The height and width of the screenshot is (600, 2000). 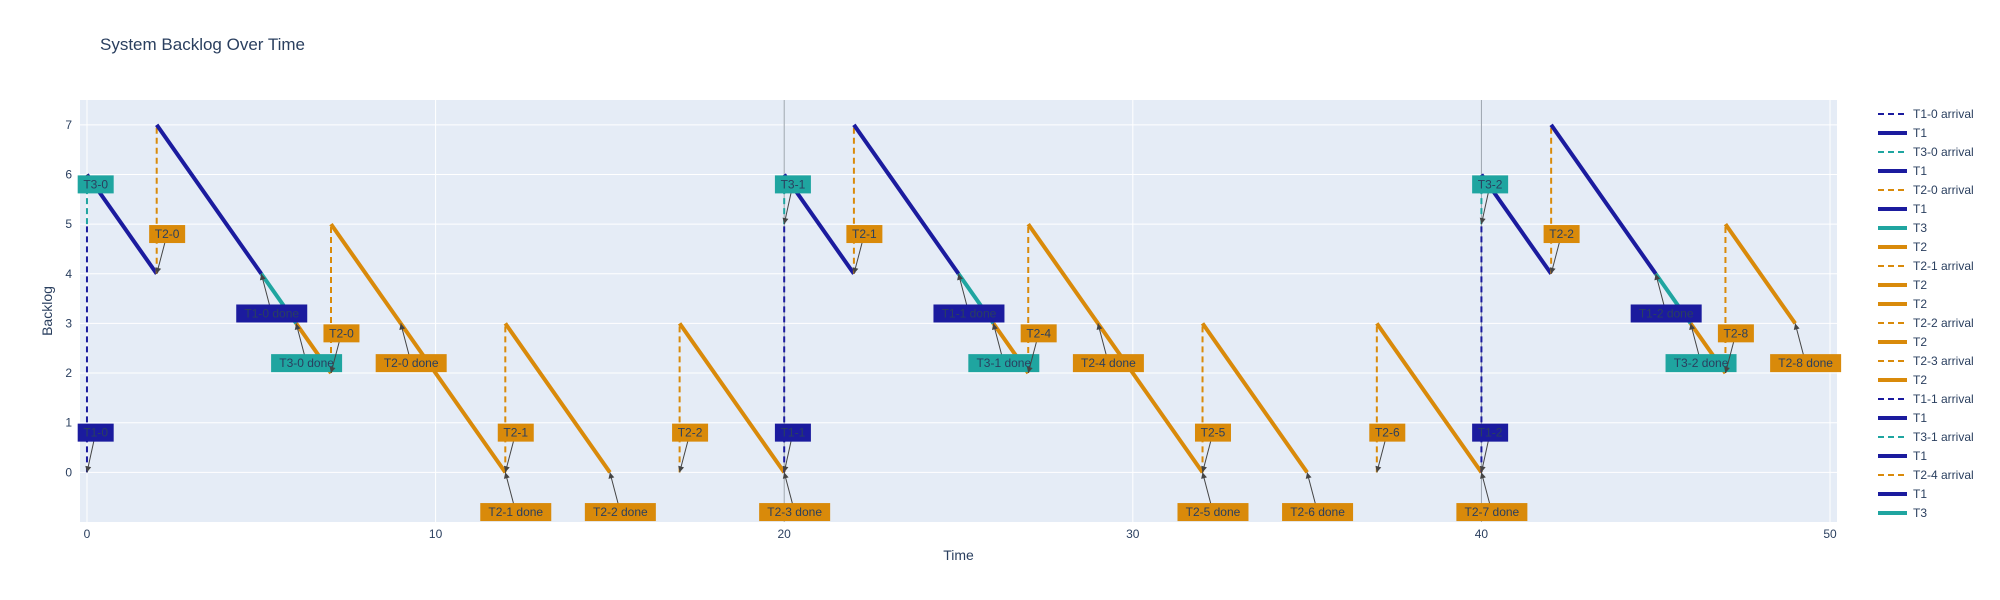 I want to click on legend-item: T2-3 arrival, so click(x=1943, y=361).